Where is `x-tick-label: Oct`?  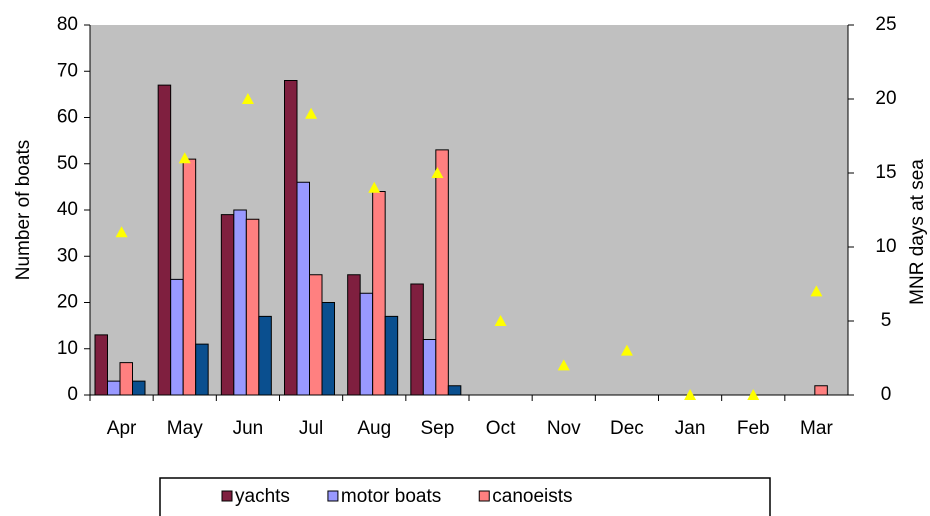
x-tick-label: Oct is located at coordinates (501, 428).